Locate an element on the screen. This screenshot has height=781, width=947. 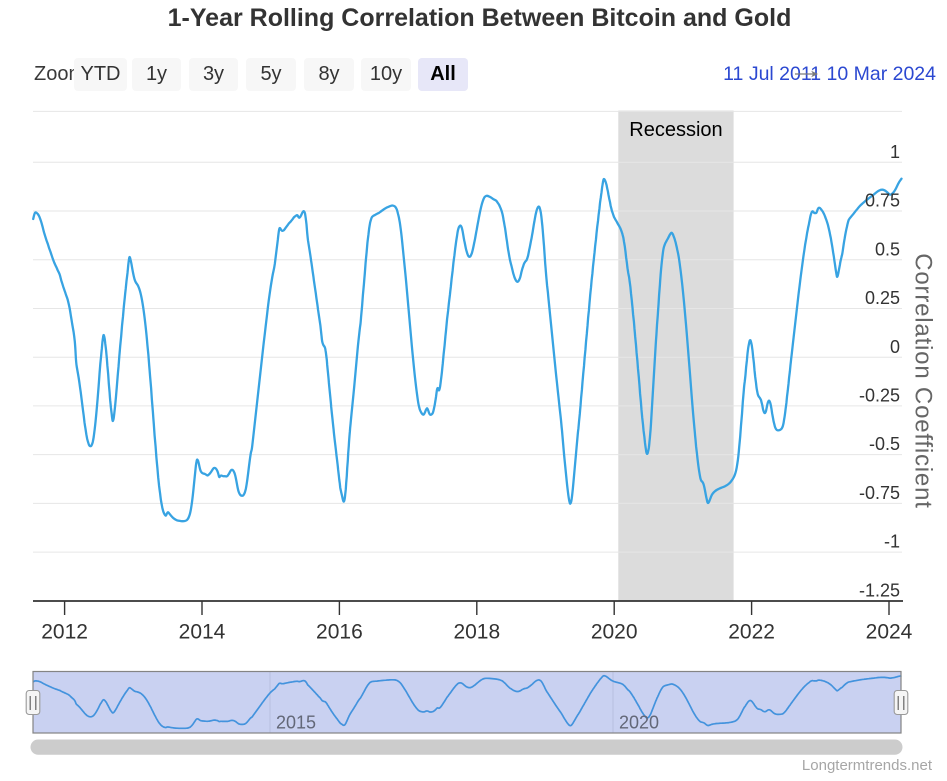
svg-text: -0.5 is located at coordinates (884, 444).